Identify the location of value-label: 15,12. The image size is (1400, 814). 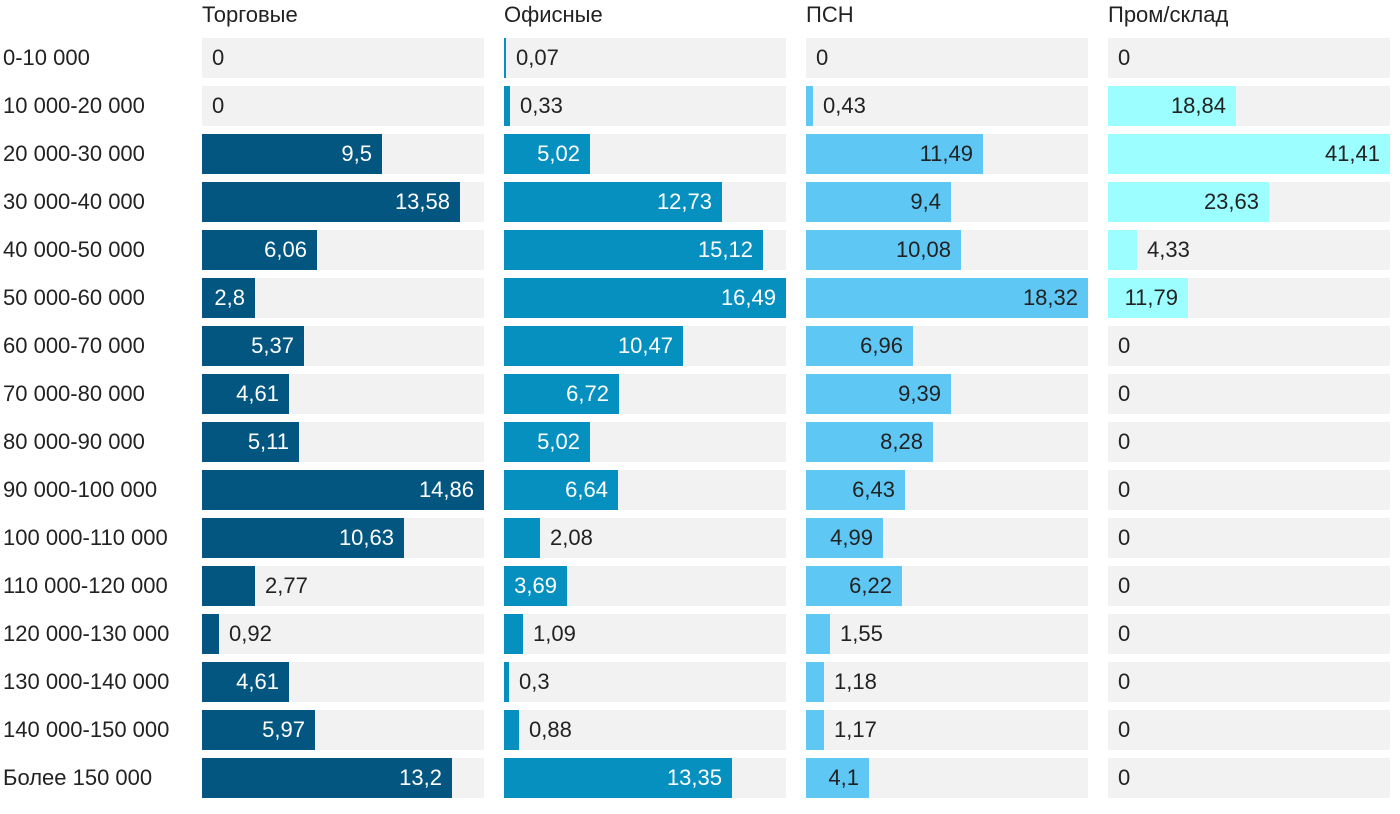
(725, 249).